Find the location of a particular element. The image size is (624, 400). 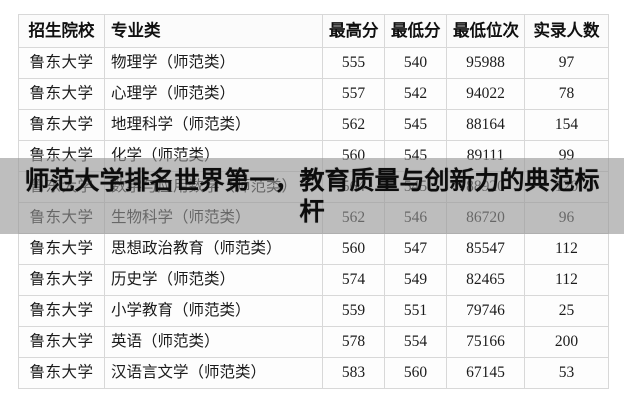

table-header: 招生院校 专业类 最高分 最低分 最低位次 实录人数 is located at coordinates (313, 31).